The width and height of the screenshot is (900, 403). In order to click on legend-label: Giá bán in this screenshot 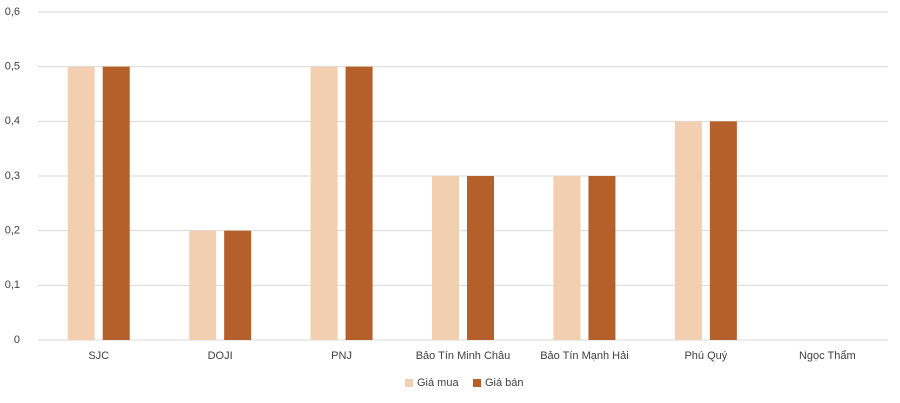, I will do `click(504, 383)`.